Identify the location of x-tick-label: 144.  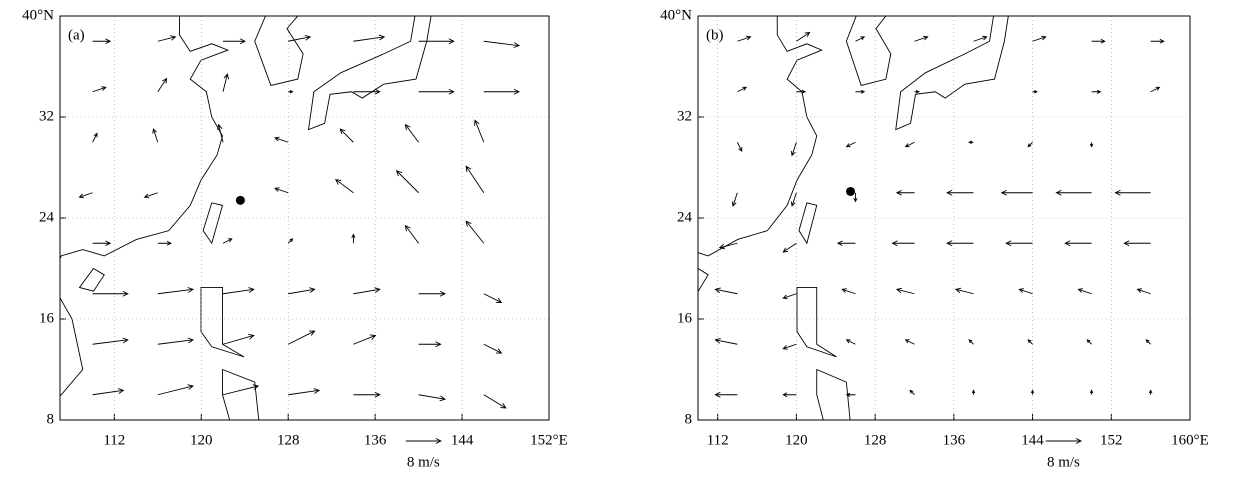
(1032, 440).